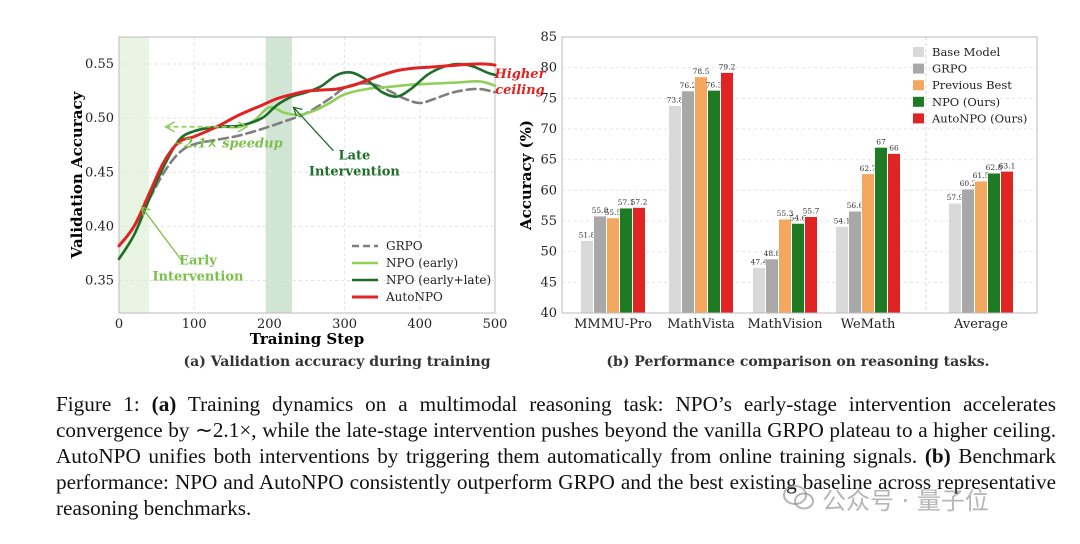 This screenshot has width=1080, height=544. I want to click on legend-label-grpo: GRPO, so click(949, 69).